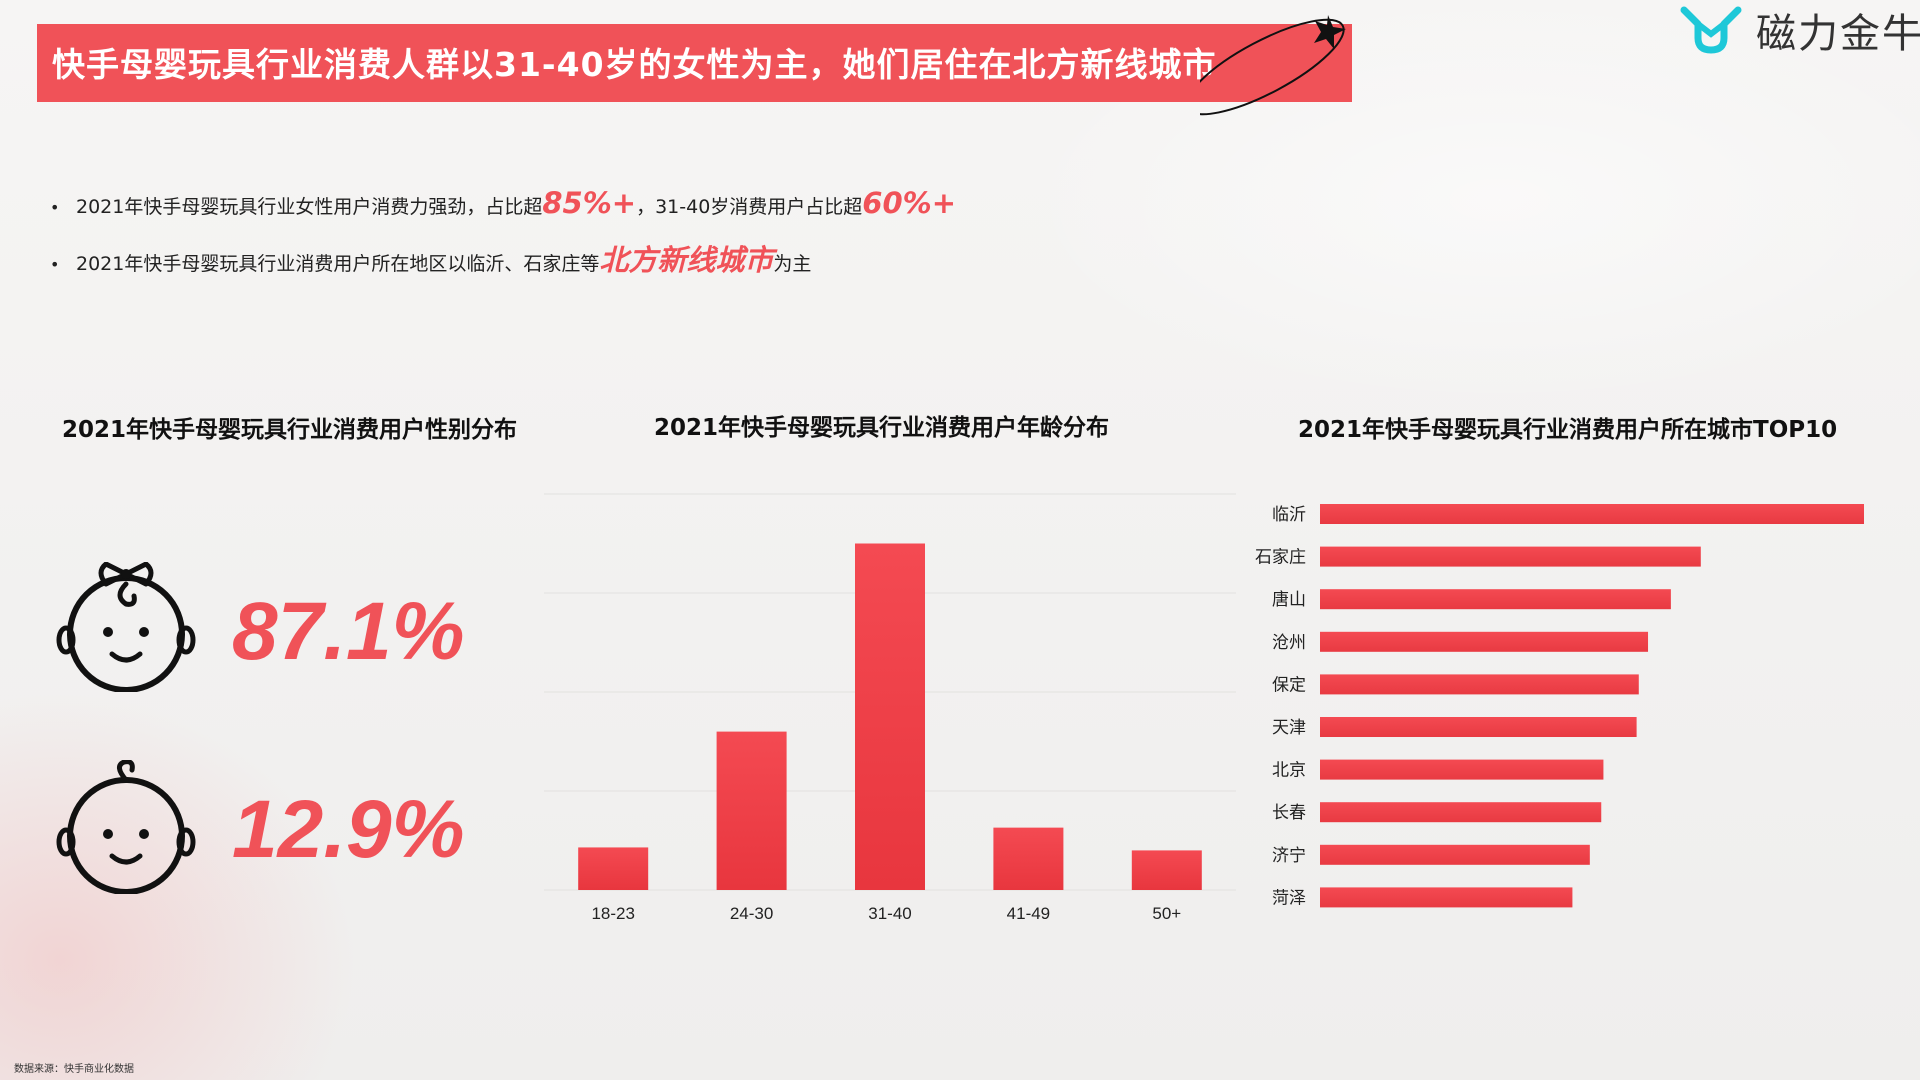 The width and height of the screenshot is (1920, 1080). Describe the element at coordinates (1711, 30) in the screenshot. I see `magnet-logo-icon` at that location.